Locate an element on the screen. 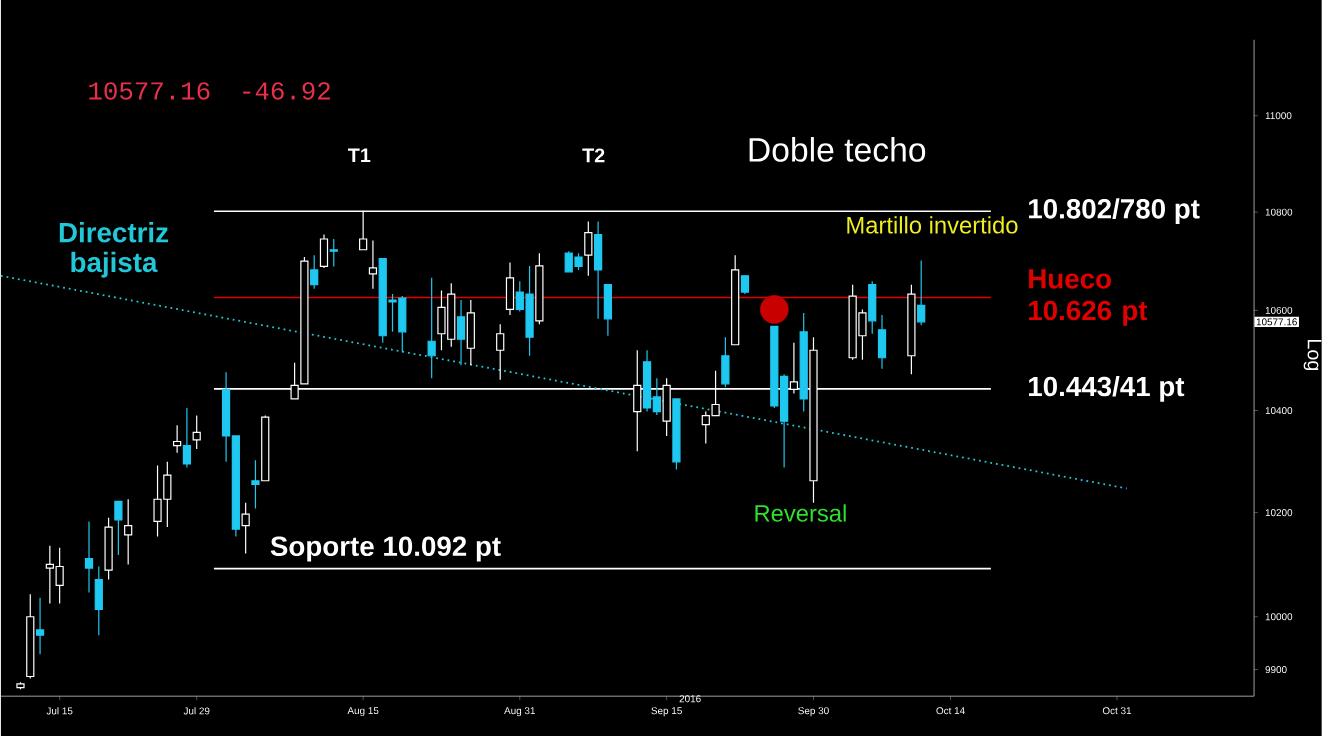  text: -46.92 is located at coordinates (286, 91).